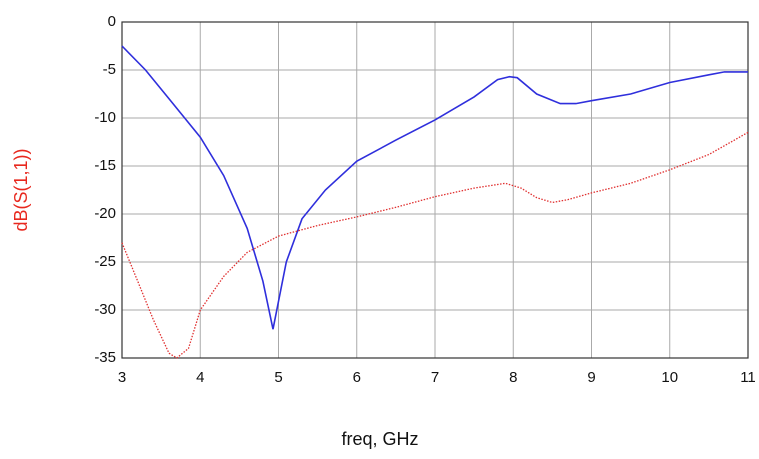 The image size is (759, 459). Describe the element at coordinates (669, 377) in the screenshot. I see `x-tick-label: 10` at that location.